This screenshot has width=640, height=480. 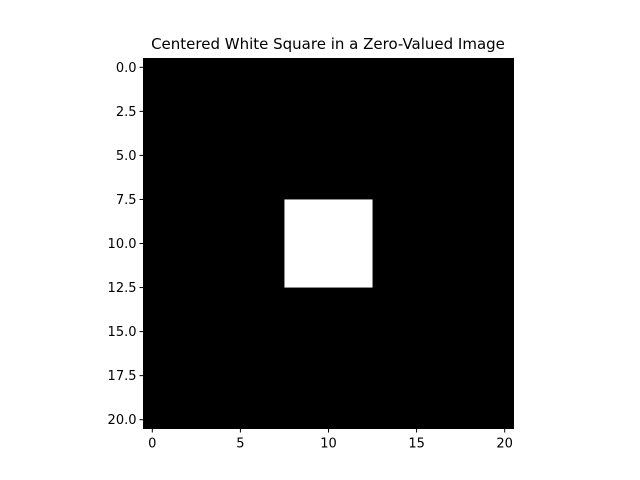 I want to click on white-square, so click(x=328, y=243).